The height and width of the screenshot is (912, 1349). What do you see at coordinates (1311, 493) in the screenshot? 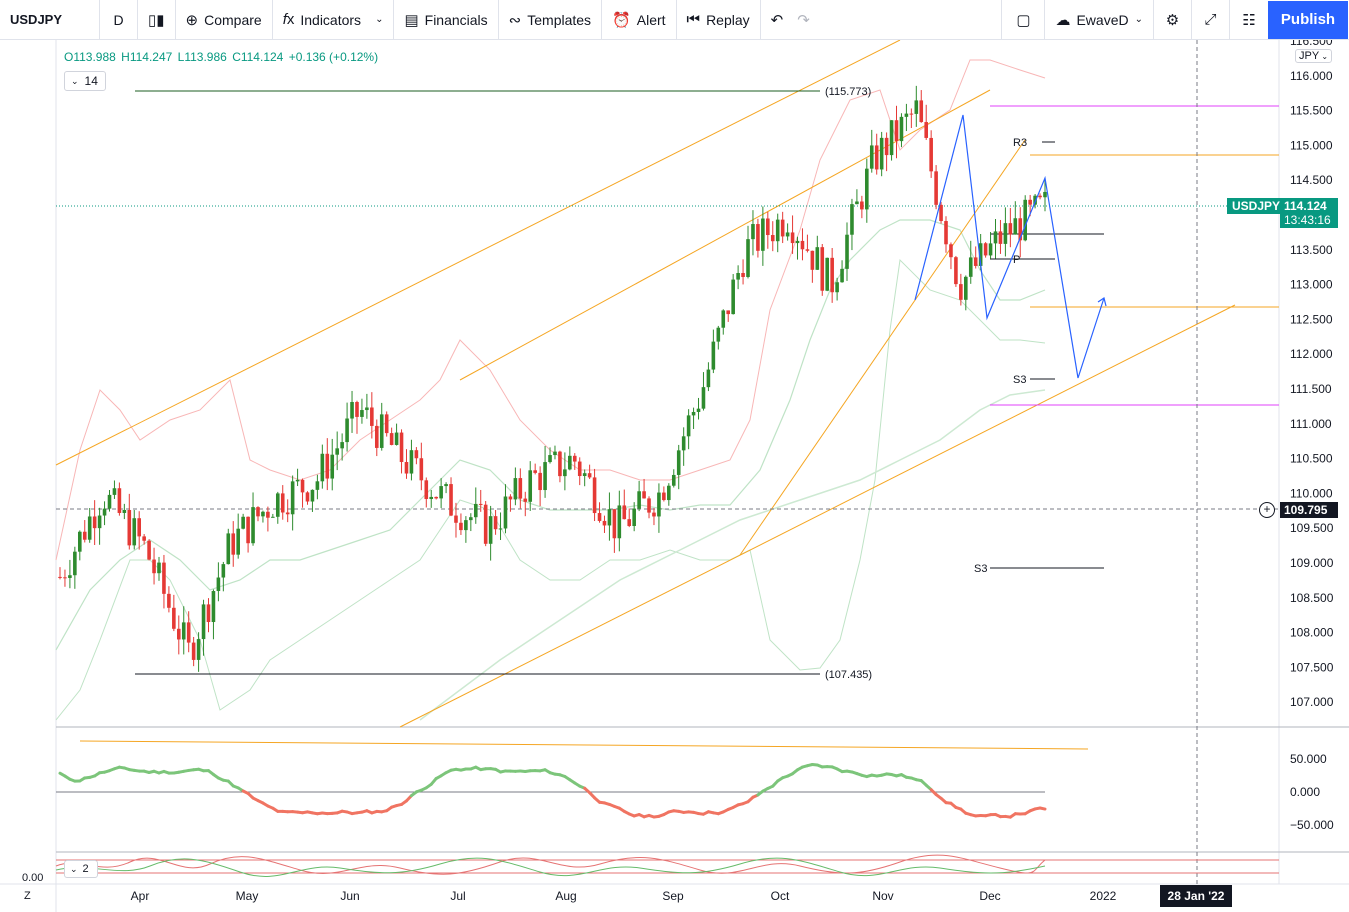
I see `price-tick: 110.000` at bounding box center [1311, 493].